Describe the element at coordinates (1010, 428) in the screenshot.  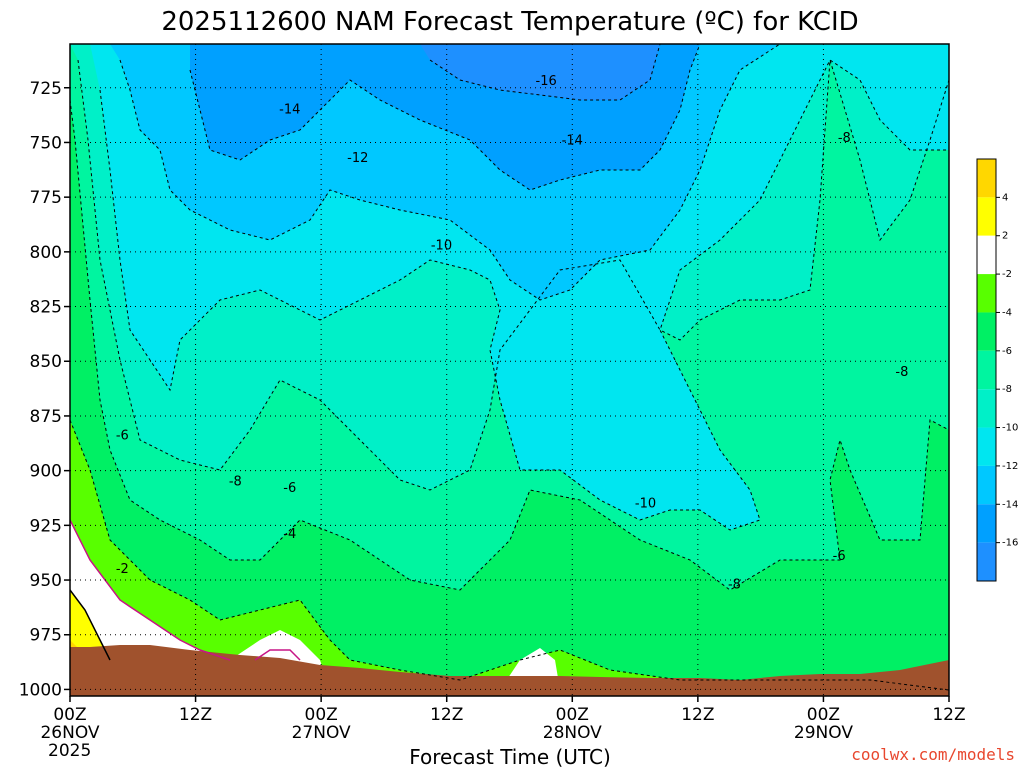
I see `colorbar-label: -10` at that location.